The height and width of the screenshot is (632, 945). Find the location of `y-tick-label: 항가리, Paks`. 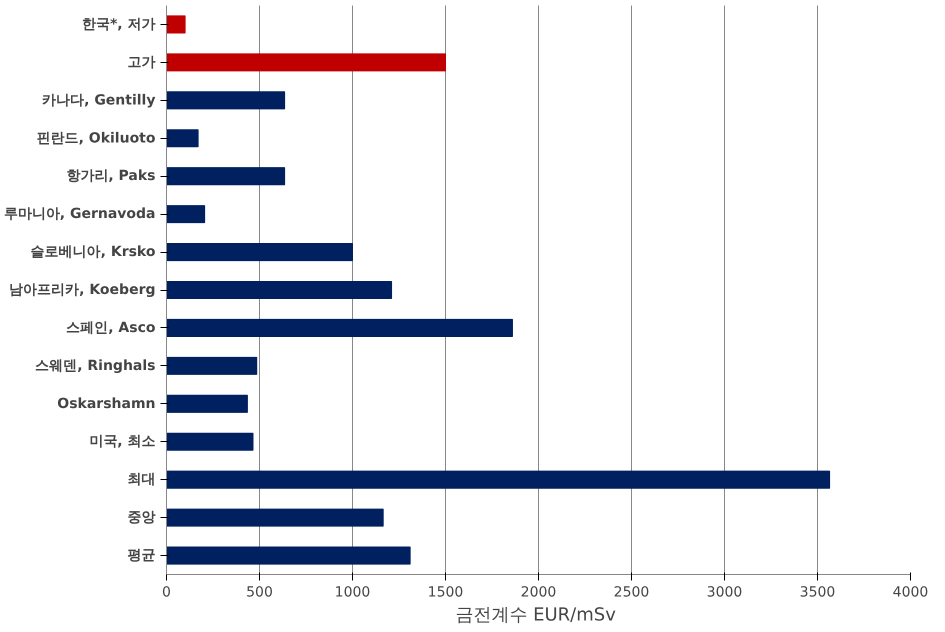

y-tick-label: 항가리, Paks is located at coordinates (111, 176).